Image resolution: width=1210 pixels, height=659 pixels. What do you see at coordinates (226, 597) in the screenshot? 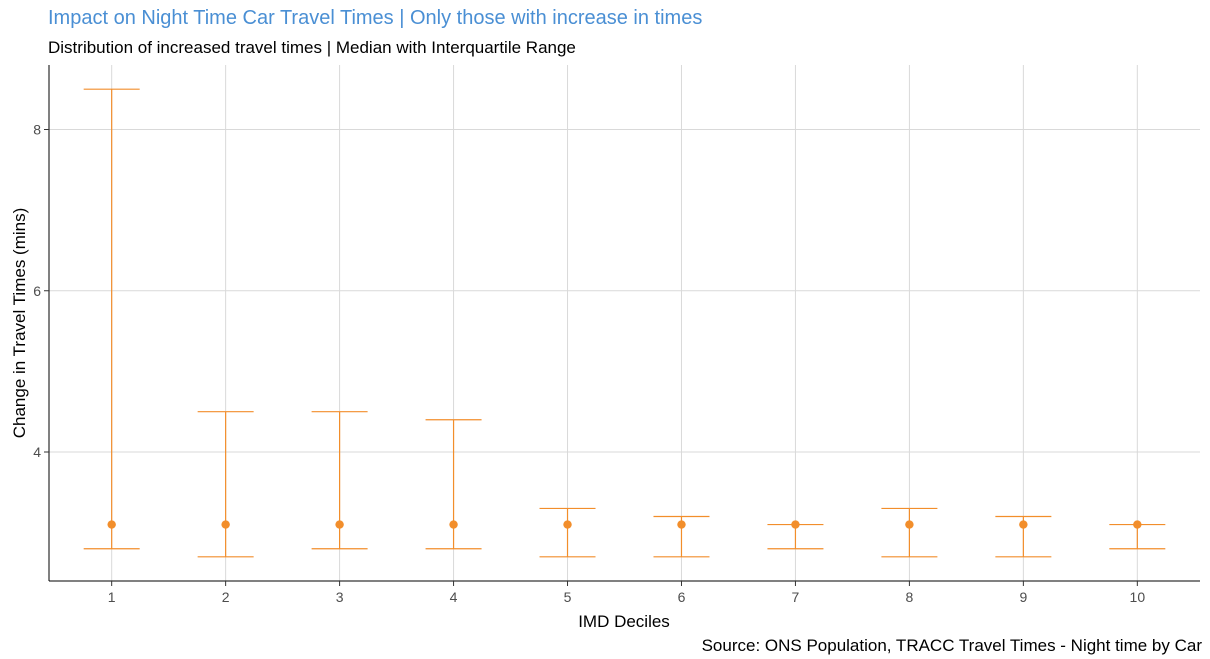
I see `x-tick-label: 2` at bounding box center [226, 597].